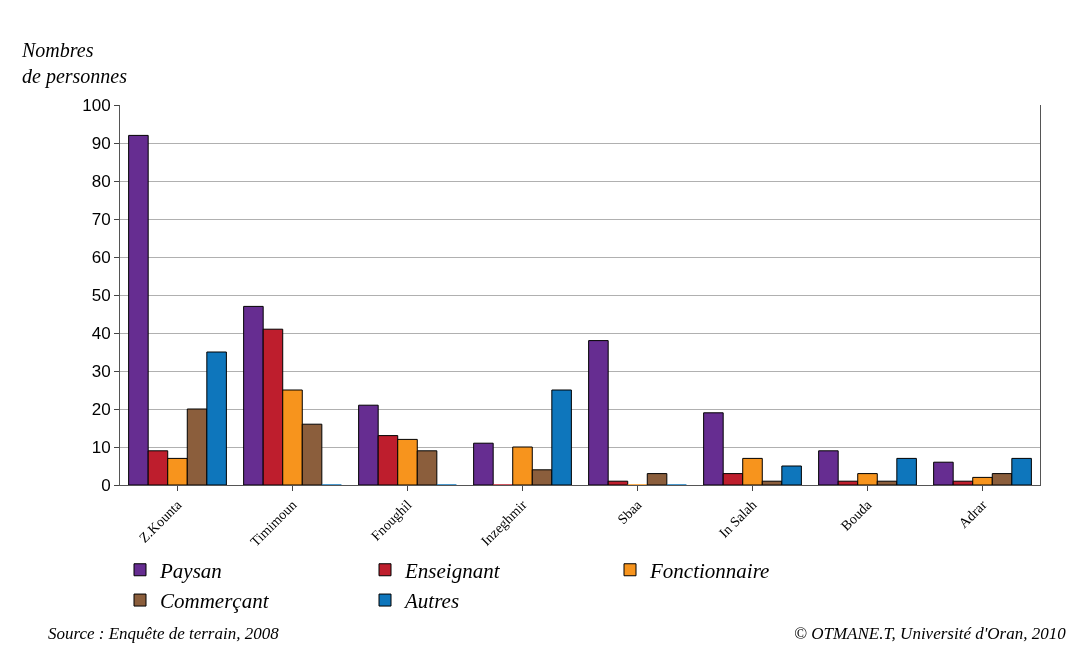  What do you see at coordinates (101, 409) in the screenshot?
I see `y-tick-label: 20` at bounding box center [101, 409].